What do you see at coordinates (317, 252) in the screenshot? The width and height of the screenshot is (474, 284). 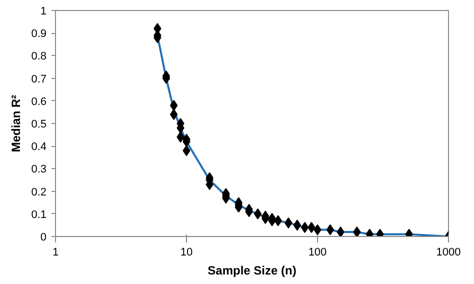 I see `x-tick-label: 100` at bounding box center [317, 252].